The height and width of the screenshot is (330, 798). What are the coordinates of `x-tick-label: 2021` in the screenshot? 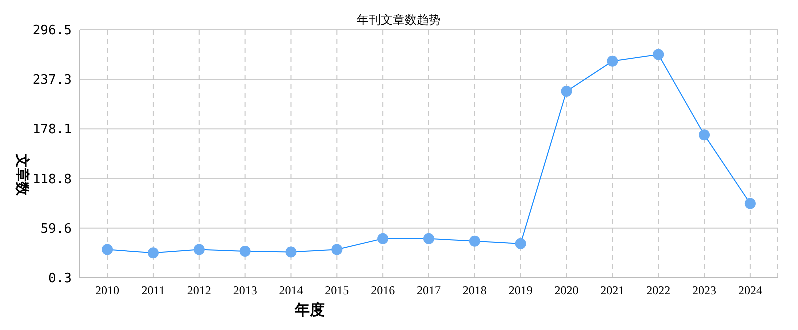 It's located at (612, 291).